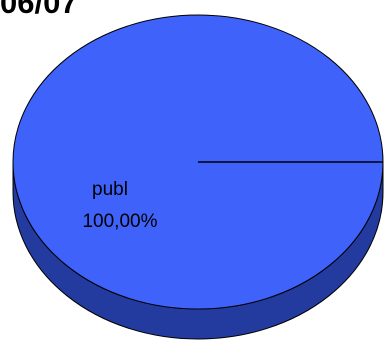 The height and width of the screenshot is (348, 387). I want to click on chart-title: 06/07, so click(39, 10).